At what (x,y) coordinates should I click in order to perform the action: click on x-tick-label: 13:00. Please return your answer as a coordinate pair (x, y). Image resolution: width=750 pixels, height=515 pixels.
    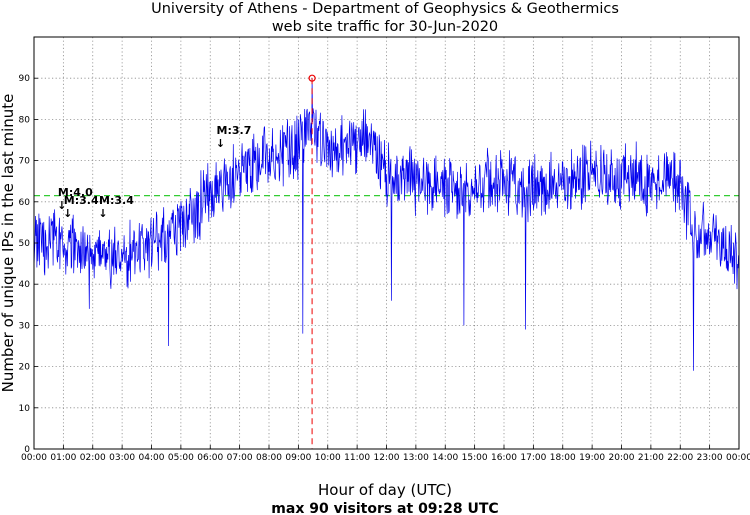
    Looking at the image, I should click on (416, 458).